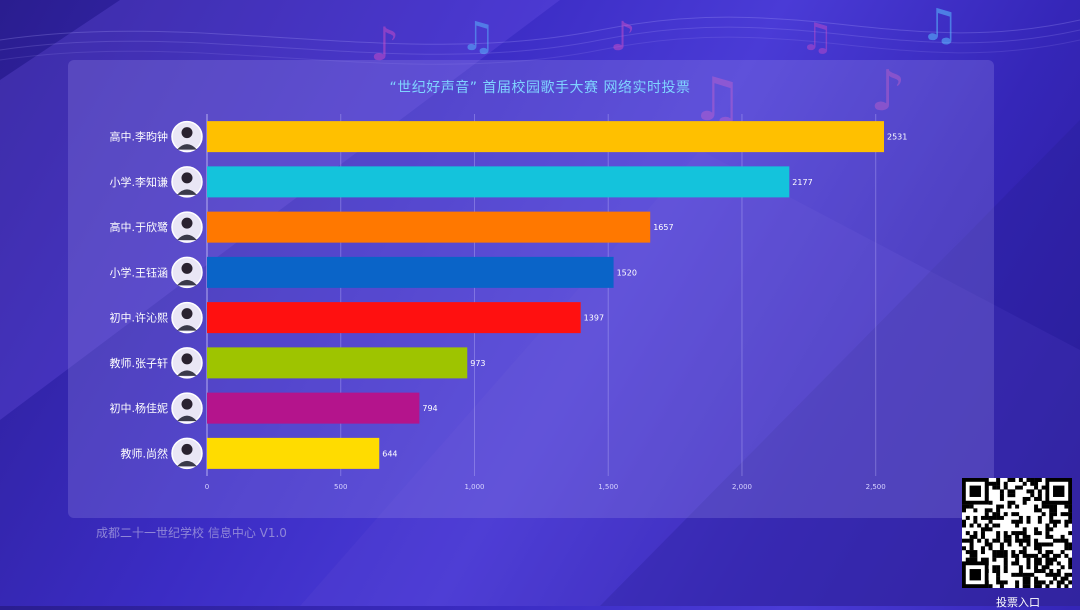 The width and height of the screenshot is (1080, 610). I want to click on x-tick-label: 2,000, so click(742, 487).